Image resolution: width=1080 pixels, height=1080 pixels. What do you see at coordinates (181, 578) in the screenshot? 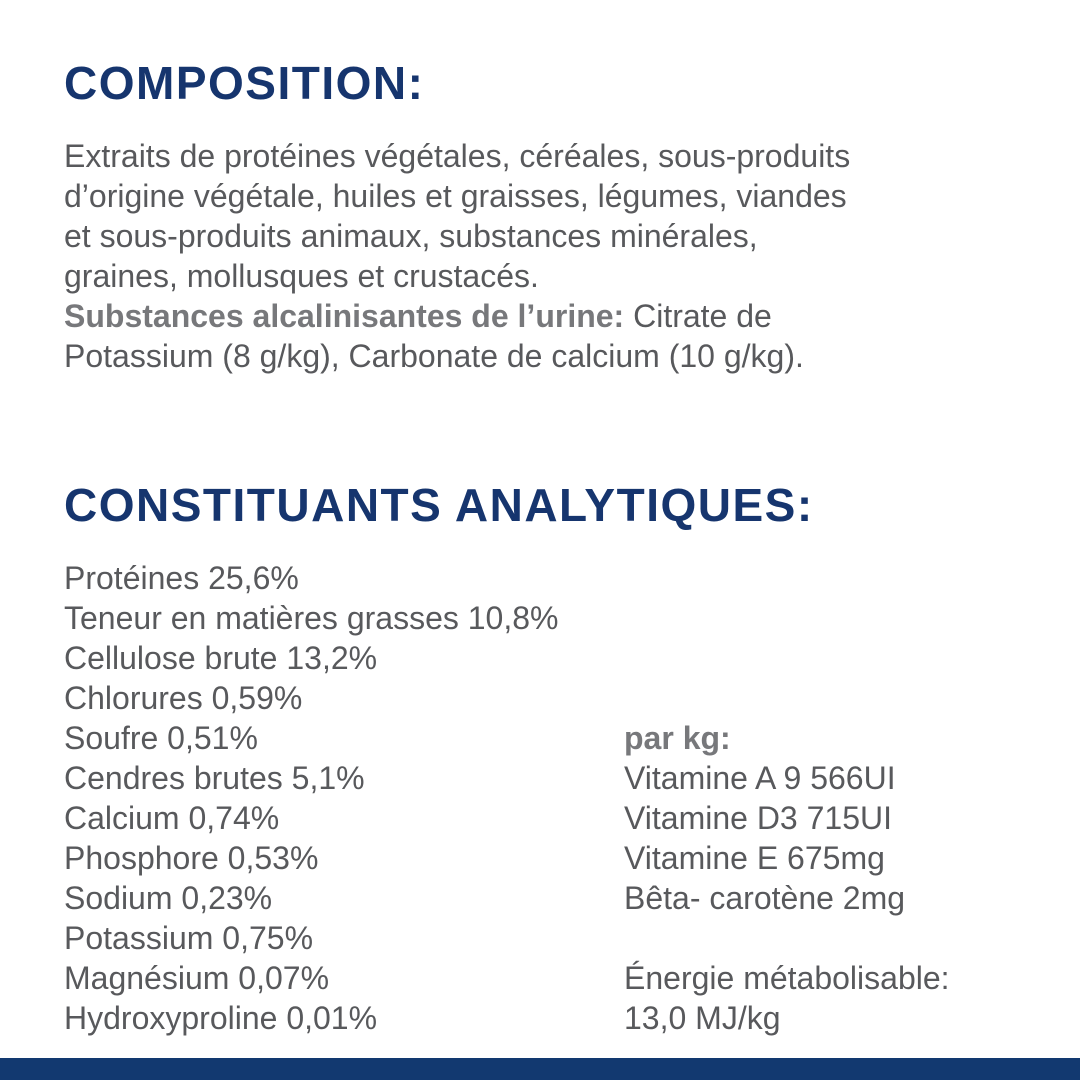
I see `analyte-line: Protéines 25,6%` at bounding box center [181, 578].